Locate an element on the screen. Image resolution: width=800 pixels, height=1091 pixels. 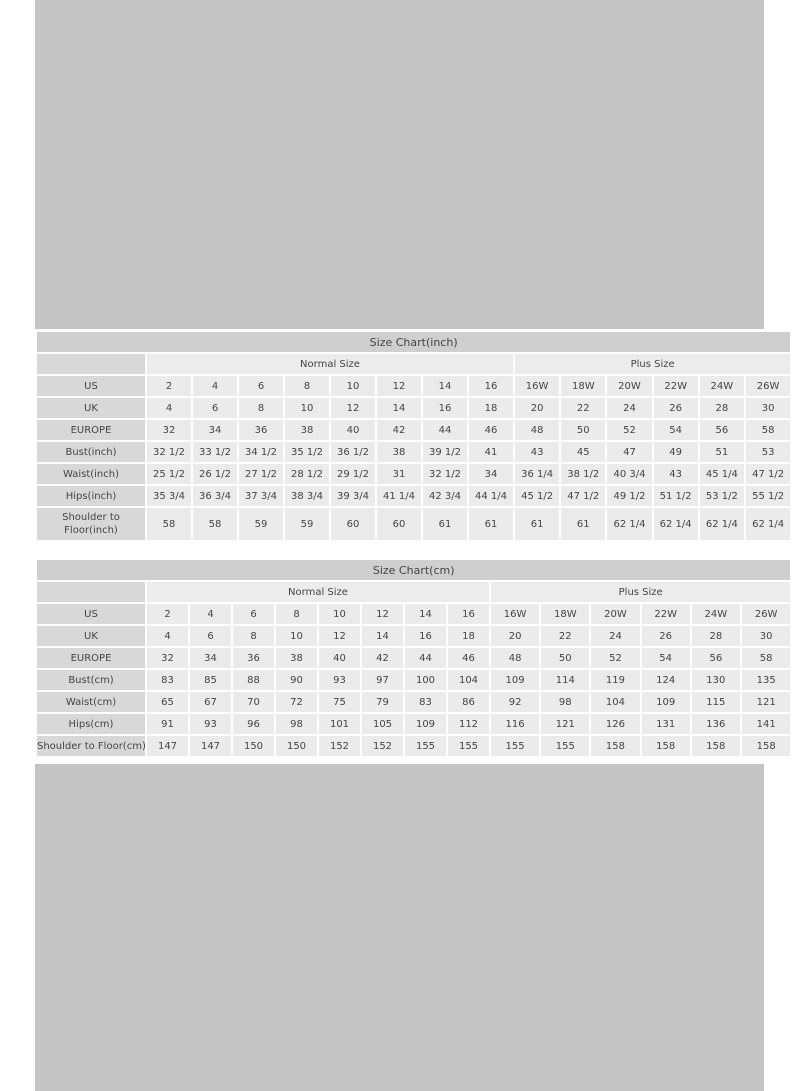
table-cell: 39 3/4 is located at coordinates (353, 496).